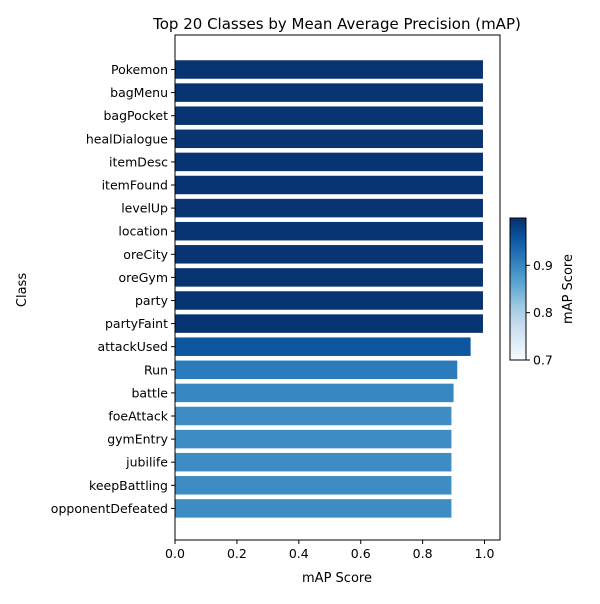 The height and width of the screenshot is (604, 600). What do you see at coordinates (145, 254) in the screenshot?
I see `y-tick-label: oreCity` at bounding box center [145, 254].